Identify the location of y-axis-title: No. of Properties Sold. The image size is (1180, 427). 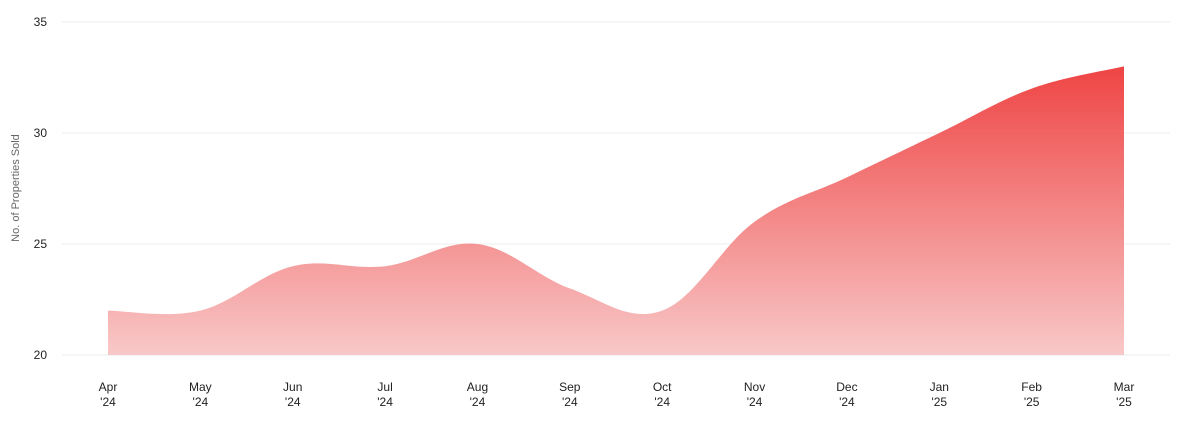
(16, 188).